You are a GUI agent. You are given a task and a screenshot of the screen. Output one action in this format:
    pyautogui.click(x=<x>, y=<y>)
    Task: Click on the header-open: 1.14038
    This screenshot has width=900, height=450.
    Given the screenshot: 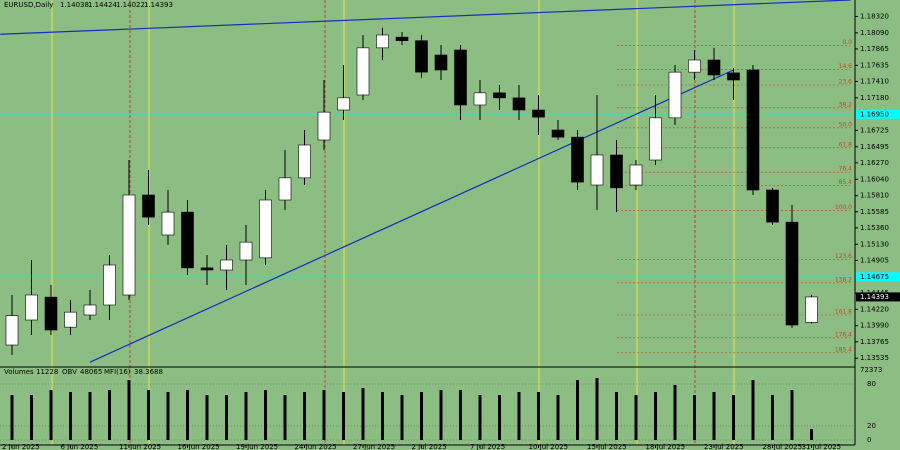 What is the action you would take?
    pyautogui.click(x=74, y=5)
    